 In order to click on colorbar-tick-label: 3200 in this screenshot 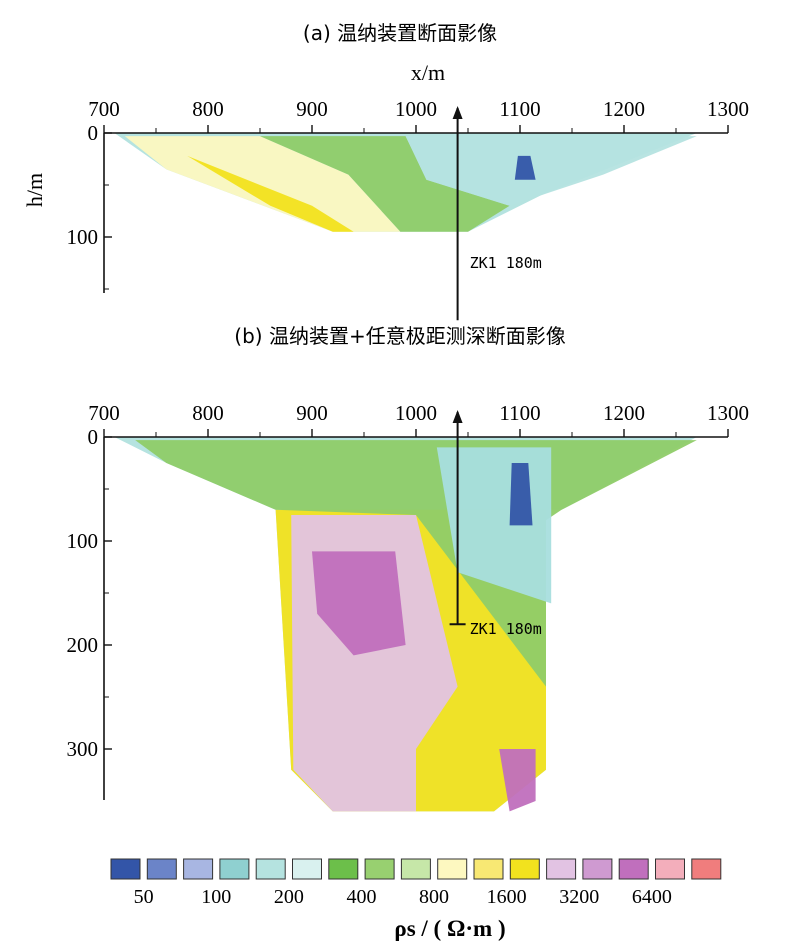, I will do `click(579, 897)`.